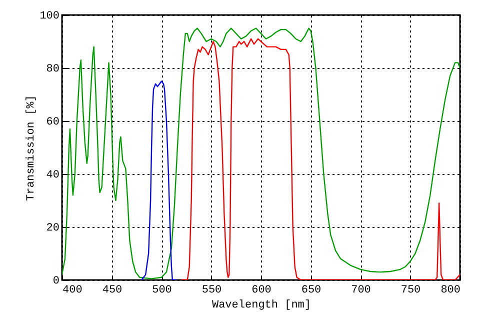 This screenshot has height=320, width=480. What do you see at coordinates (53, 122) in the screenshot?
I see `y-tick-label: 60` at bounding box center [53, 122].